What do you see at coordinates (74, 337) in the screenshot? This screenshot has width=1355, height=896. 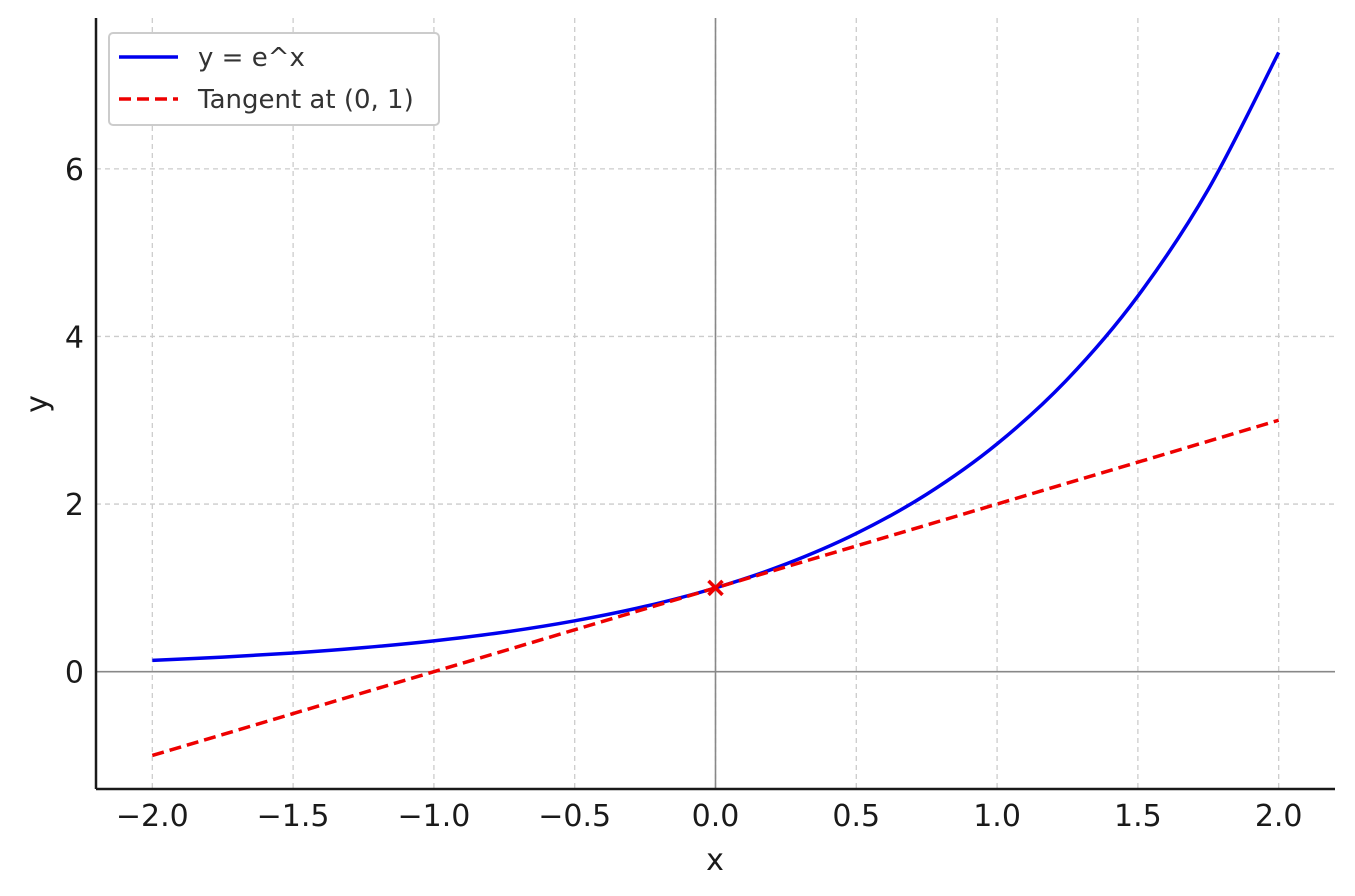 I see `y-tick-label: 4` at bounding box center [74, 337].